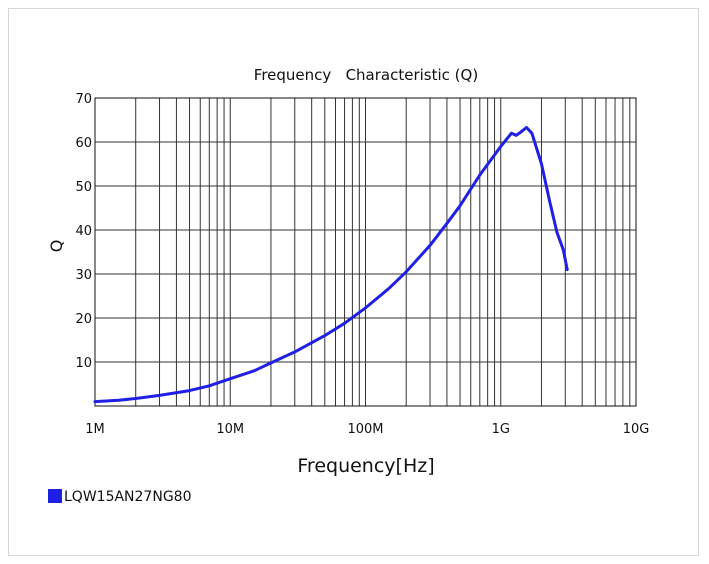  Describe the element at coordinates (83, 275) in the screenshot. I see `y-tick-label: 30` at that location.